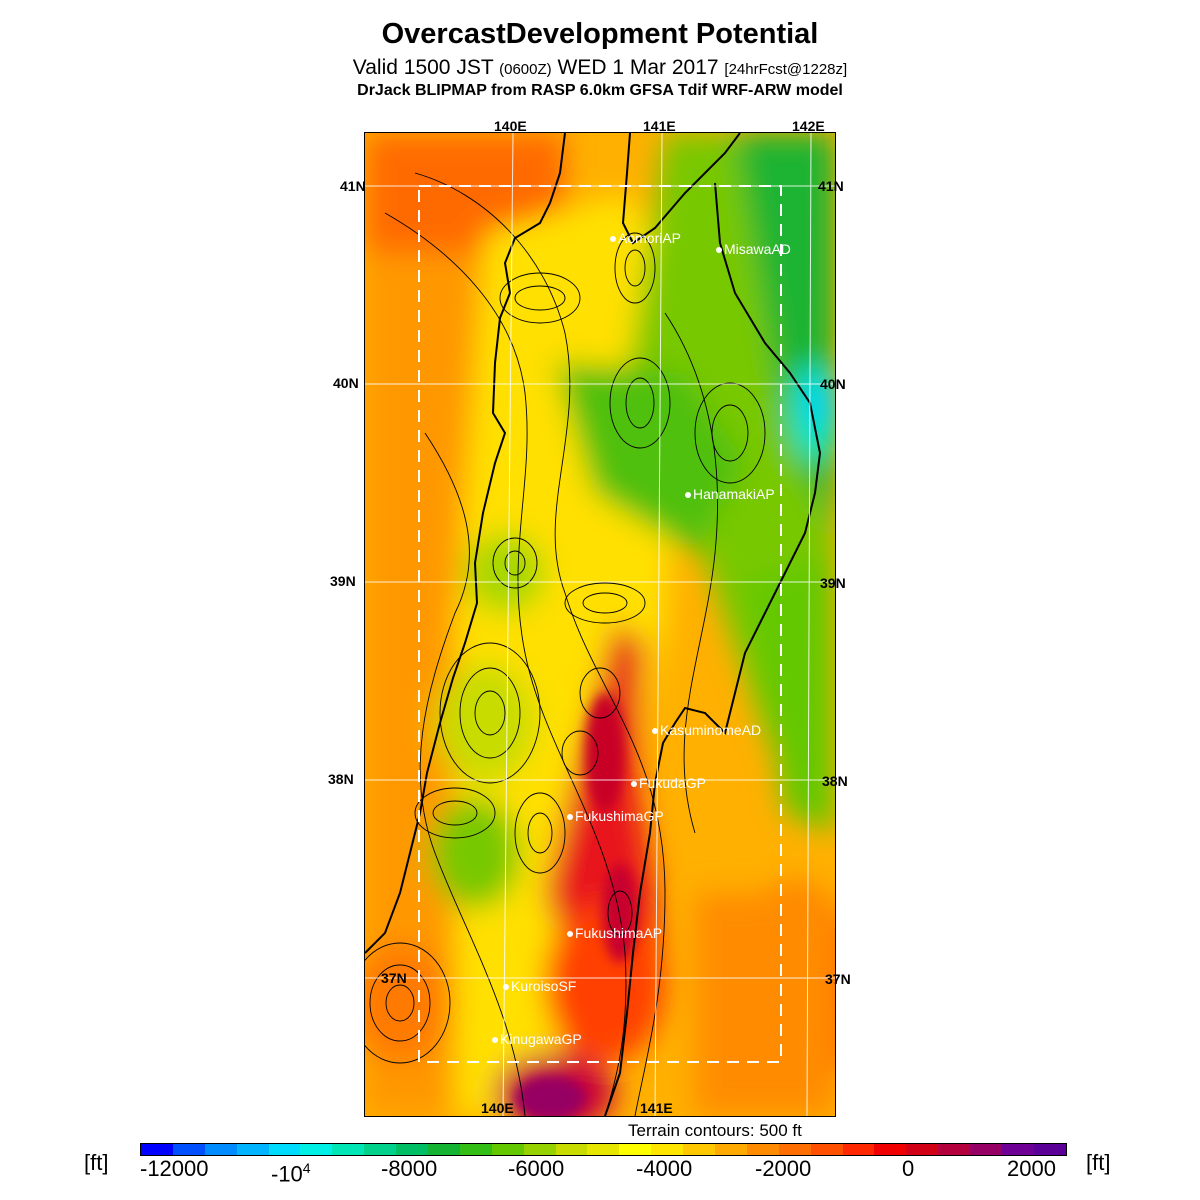 Image resolution: width=1200 pixels, height=1200 pixels. Describe the element at coordinates (541, 1039) in the screenshot. I see `station-label: KinugawaGP` at that location.